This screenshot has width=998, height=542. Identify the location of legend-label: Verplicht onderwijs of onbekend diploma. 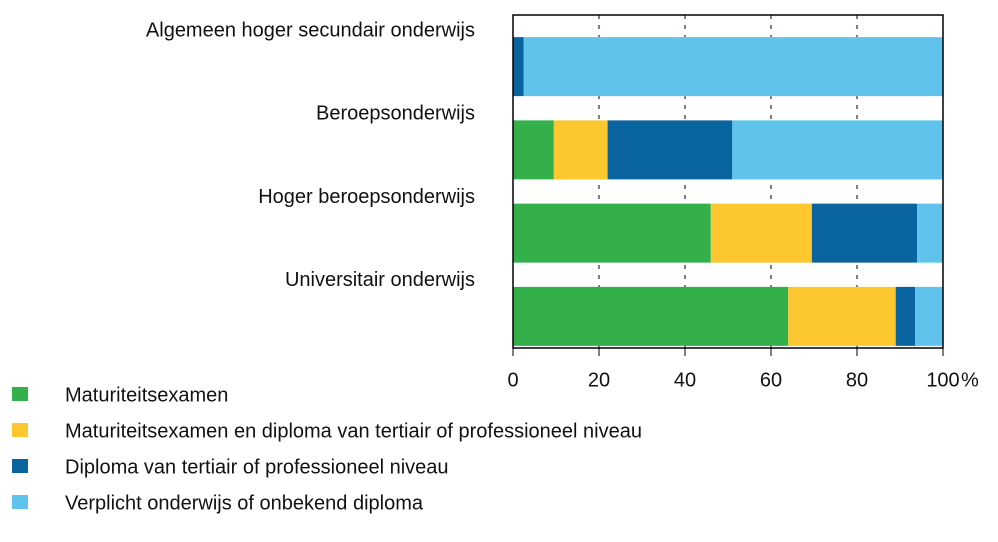
(244, 503).